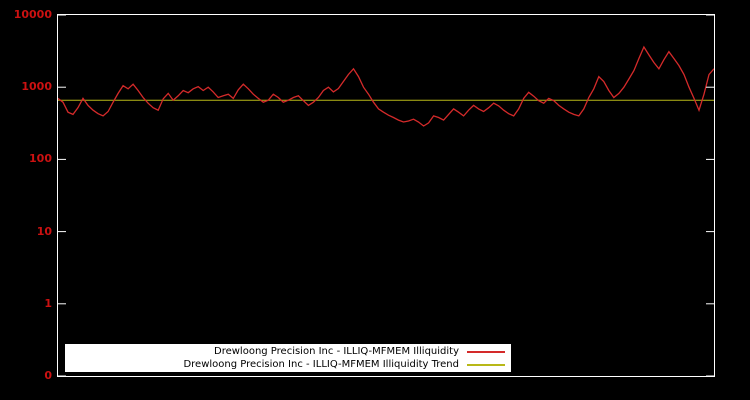 The width and height of the screenshot is (750, 400). What do you see at coordinates (48, 303) in the screenshot?
I see `ytick-label-1: 1` at bounding box center [48, 303].